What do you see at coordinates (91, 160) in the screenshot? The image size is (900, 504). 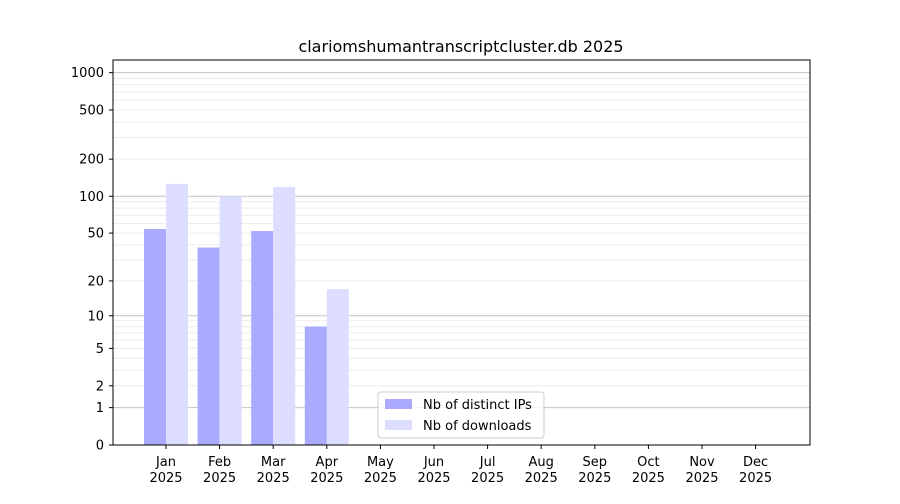 I see `y-tick-label: 200` at bounding box center [91, 160].